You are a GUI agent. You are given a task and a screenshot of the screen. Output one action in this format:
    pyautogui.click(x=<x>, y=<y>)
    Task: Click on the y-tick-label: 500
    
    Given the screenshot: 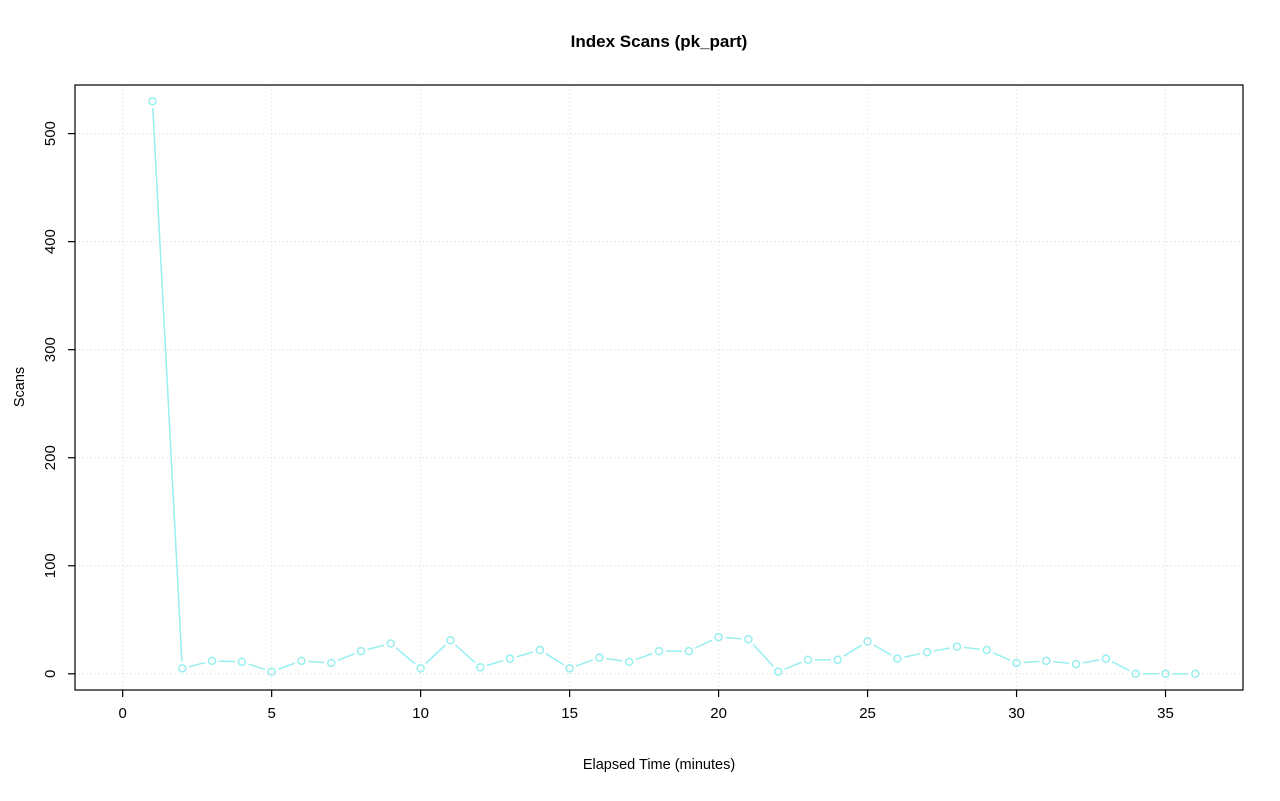 What is the action you would take?
    pyautogui.click(x=50, y=133)
    